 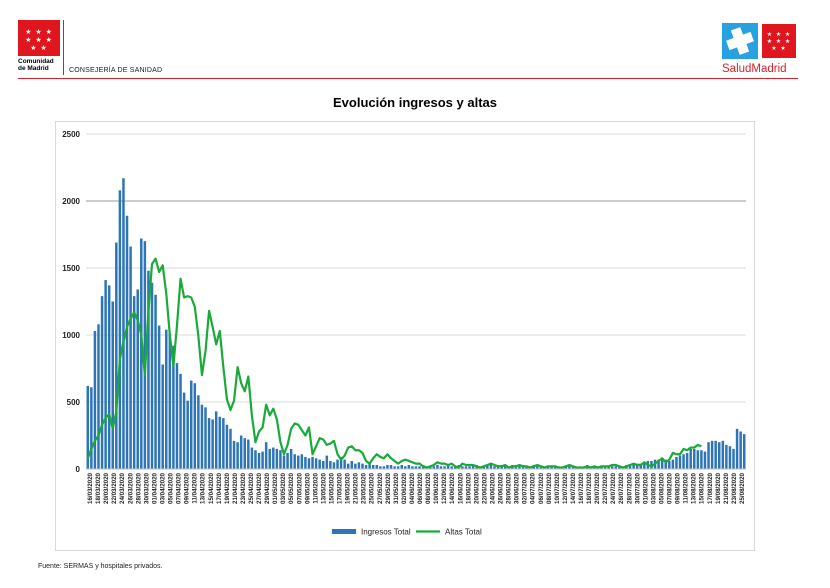 I want to click on x-tick-label: 29/04/2020, so click(x=267, y=488).